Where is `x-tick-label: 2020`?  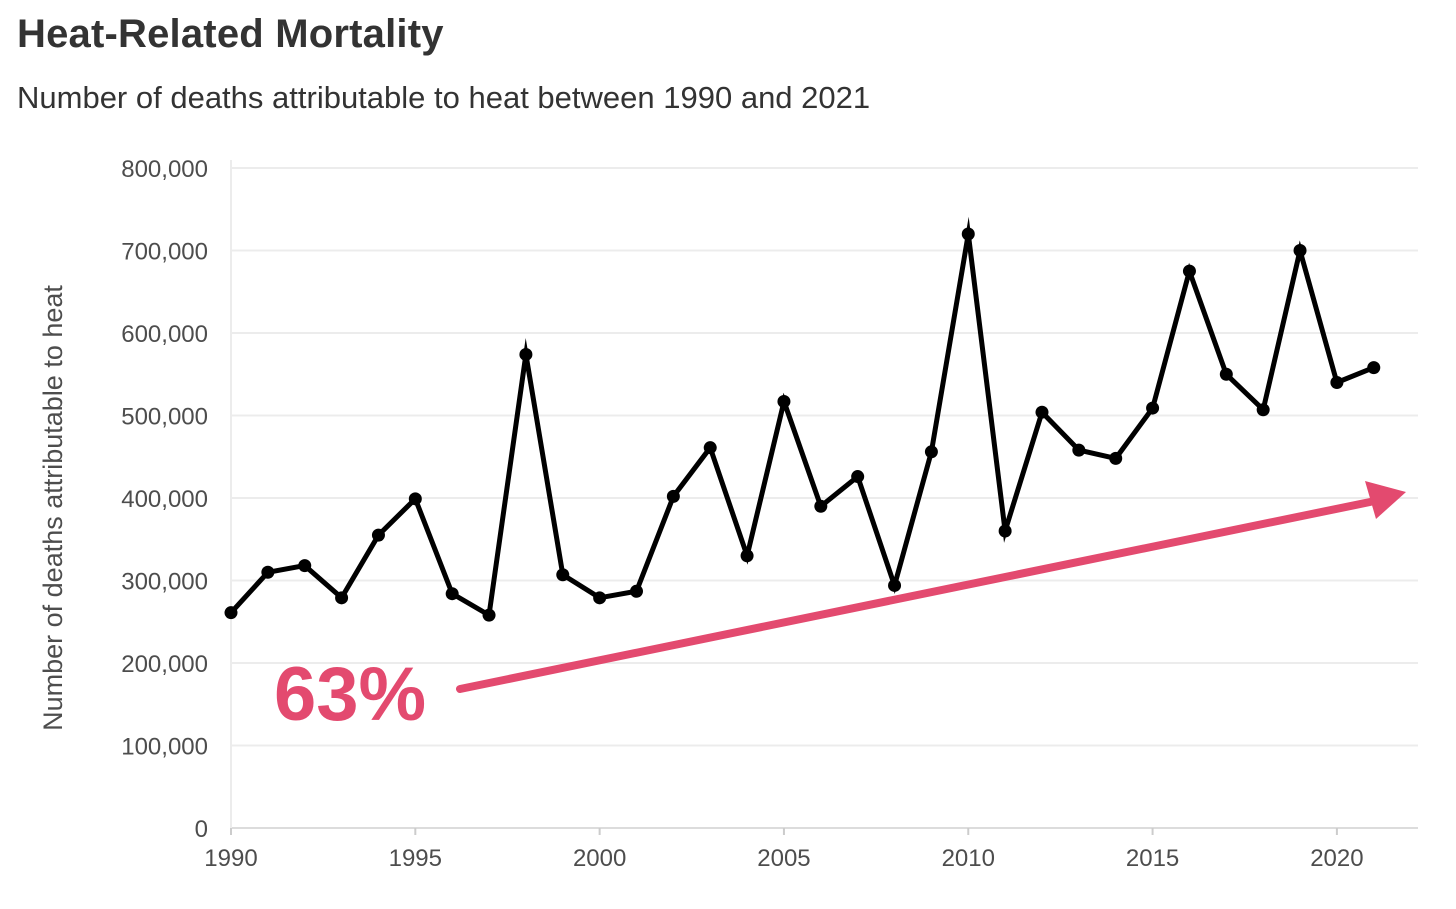
x-tick-label: 2020 is located at coordinates (1336, 858).